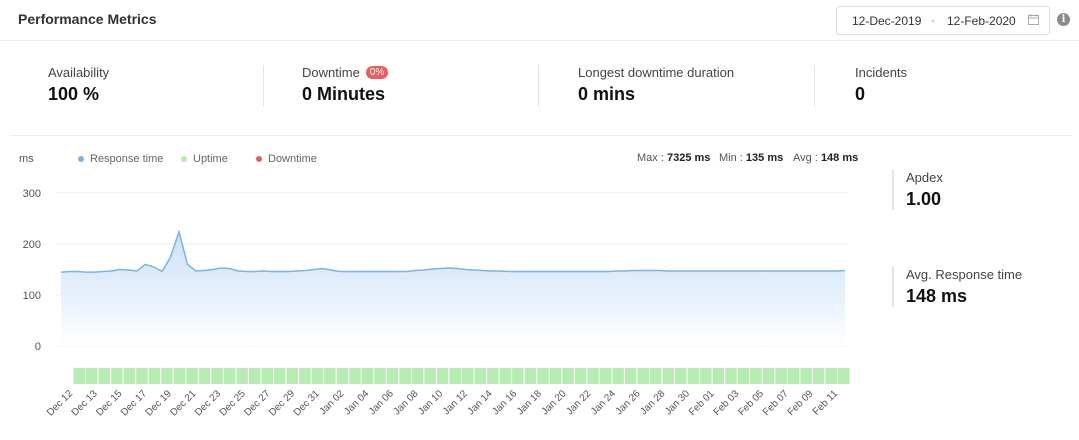 This screenshot has height=440, width=1079. What do you see at coordinates (120, 159) in the screenshot?
I see `legend-response-time: Response time` at bounding box center [120, 159].